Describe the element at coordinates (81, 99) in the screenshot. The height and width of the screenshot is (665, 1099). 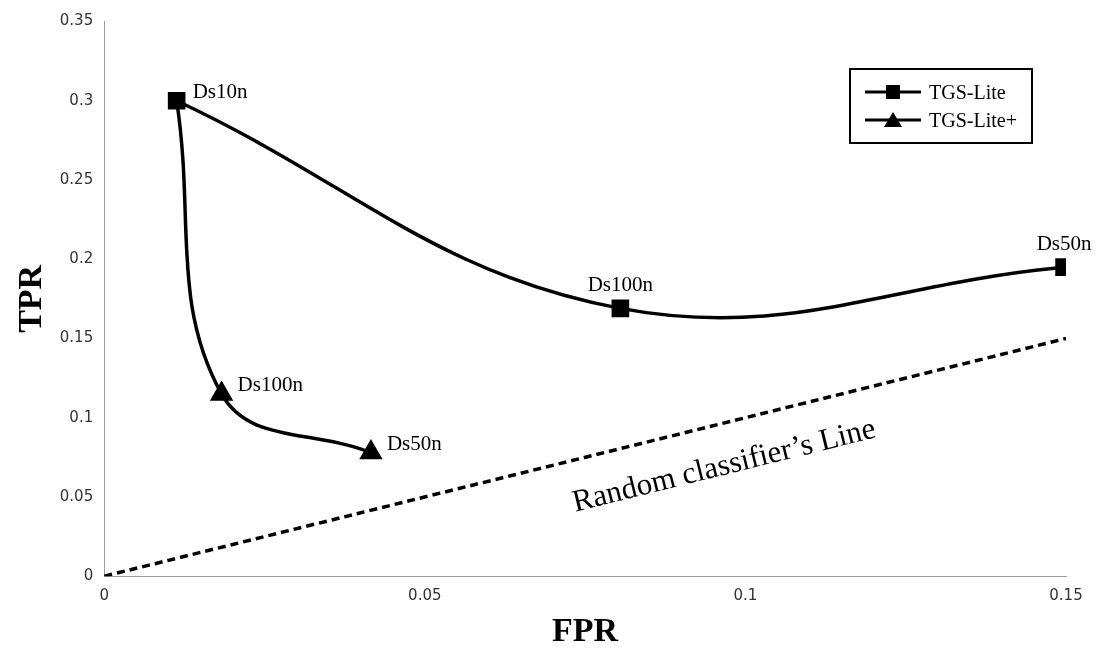
I see `y-tick-label: 0.3` at that location.